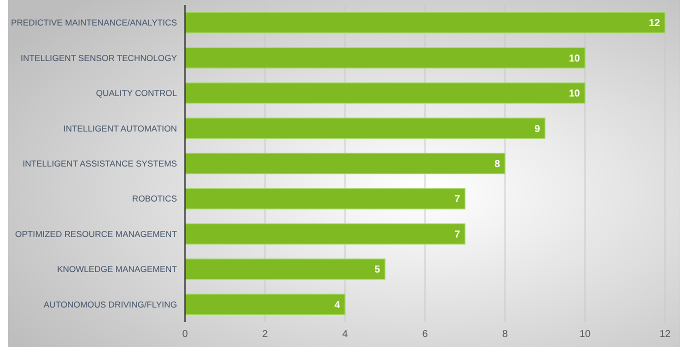 The height and width of the screenshot is (347, 688). What do you see at coordinates (100, 163) in the screenshot?
I see `y-tick-label: INTELLIGENT ASSISTANCE SYSTEMS` at bounding box center [100, 163].